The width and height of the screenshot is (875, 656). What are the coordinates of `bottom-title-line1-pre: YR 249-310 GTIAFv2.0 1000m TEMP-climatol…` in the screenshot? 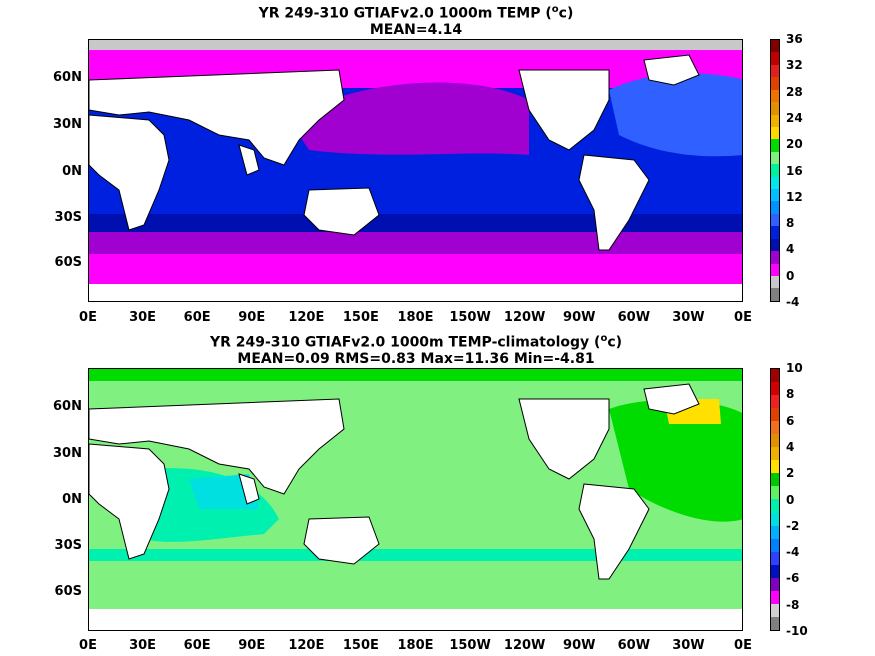 It's located at (405, 342).